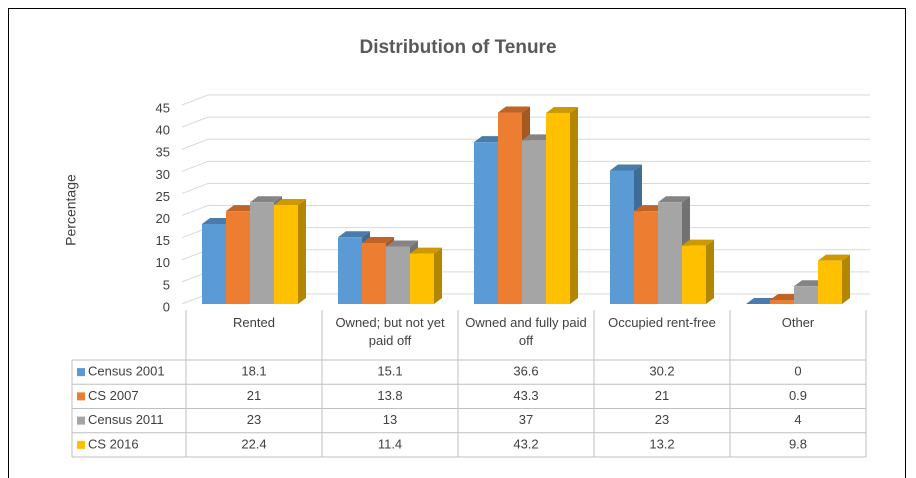 The height and width of the screenshot is (478, 916). What do you see at coordinates (798, 395) in the screenshot?
I see `table-value: 0.9` at bounding box center [798, 395].